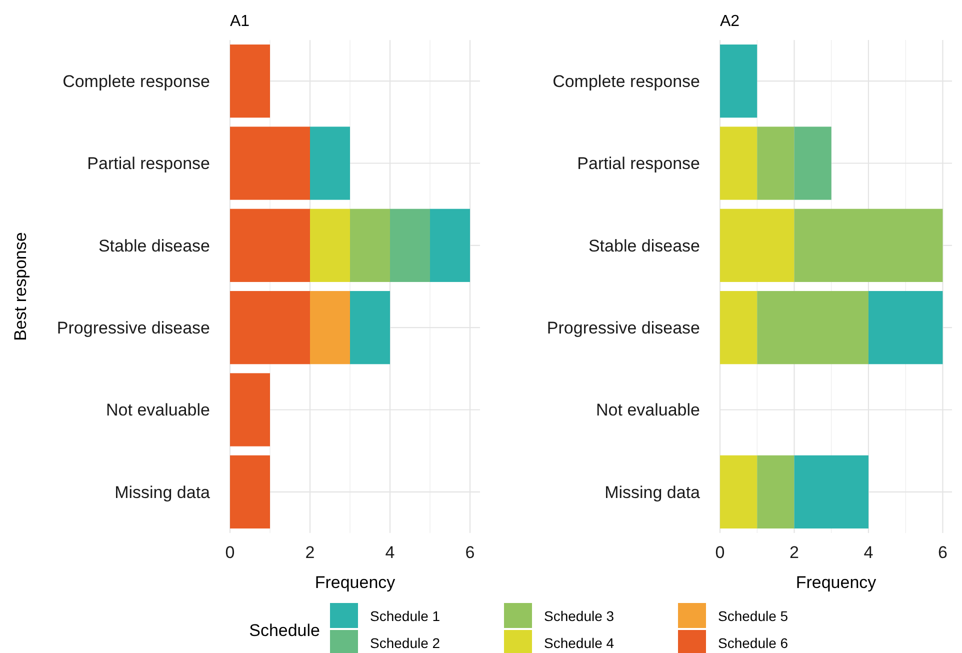 The height and width of the screenshot is (653, 962). Describe the element at coordinates (405, 616) in the screenshot. I see `legend-label: Schedule 1` at that location.